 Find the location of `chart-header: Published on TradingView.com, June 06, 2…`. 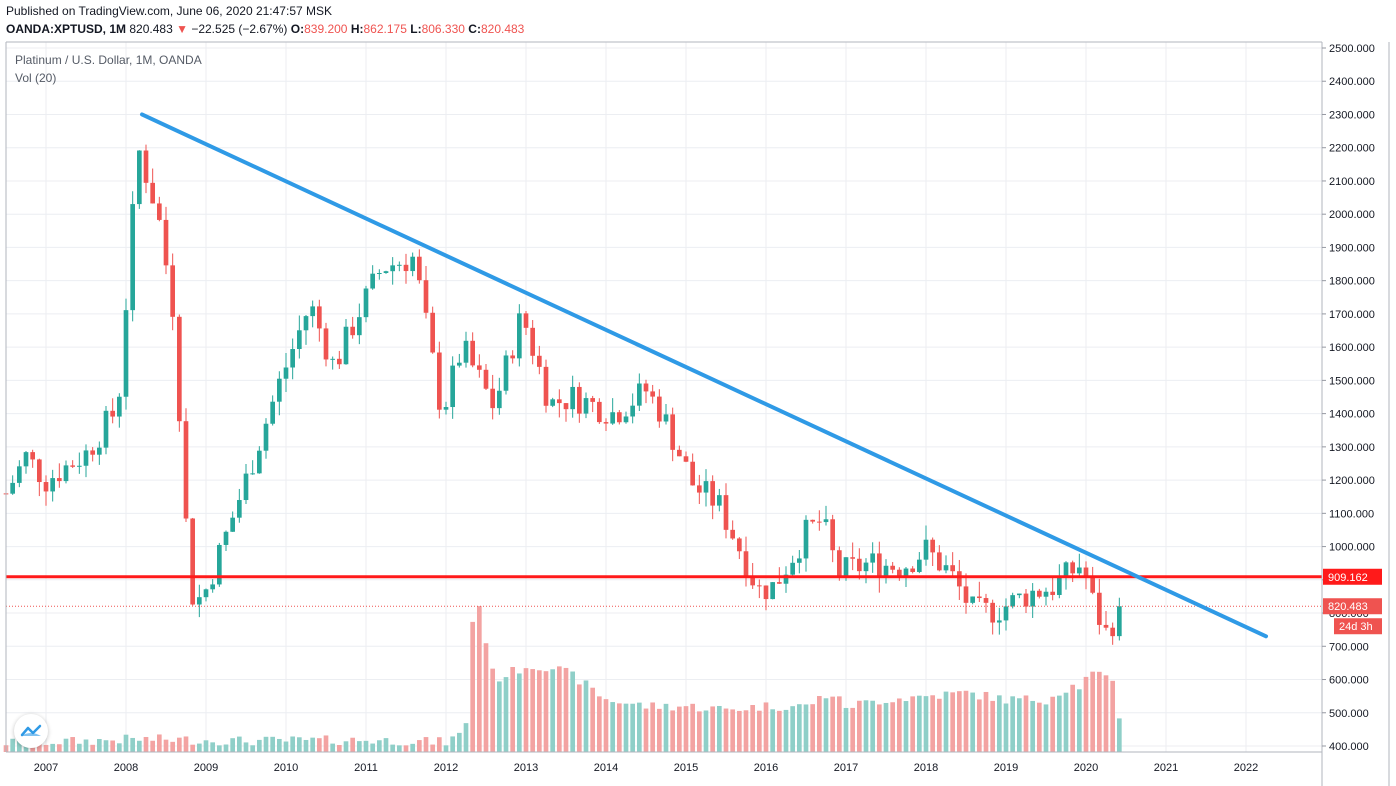

chart-header: Published on TradingView.com, June 06, 2… is located at coordinates (698, 21).